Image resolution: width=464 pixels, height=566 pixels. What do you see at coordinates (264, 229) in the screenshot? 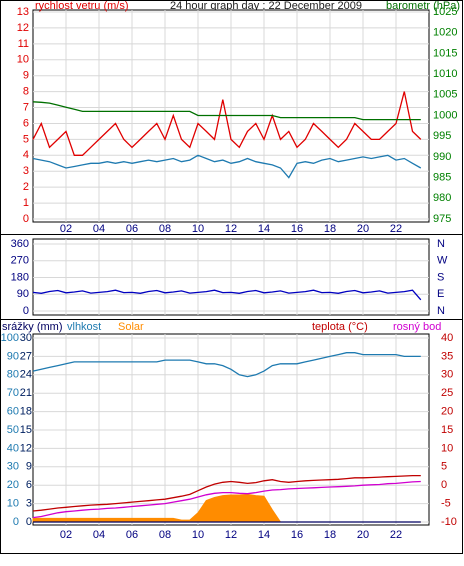
I see `x-tick-label: 14` at bounding box center [264, 229].